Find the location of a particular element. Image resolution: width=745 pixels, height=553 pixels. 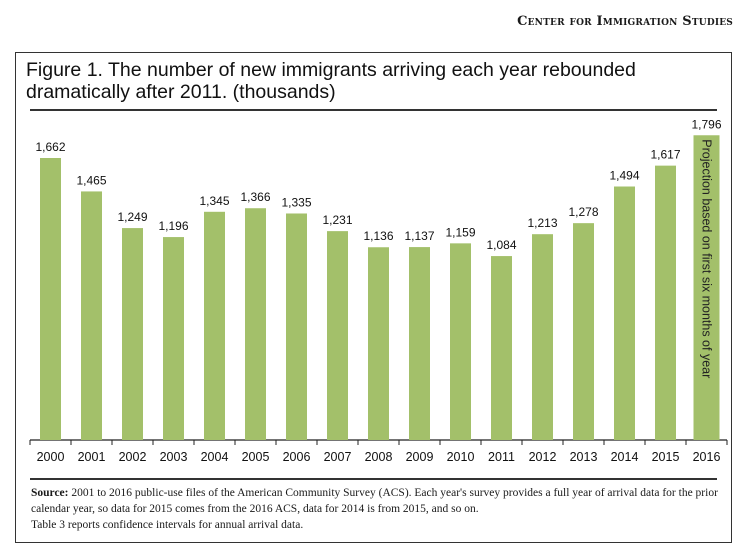

x-tick-label-2006: 2006 is located at coordinates (297, 457).